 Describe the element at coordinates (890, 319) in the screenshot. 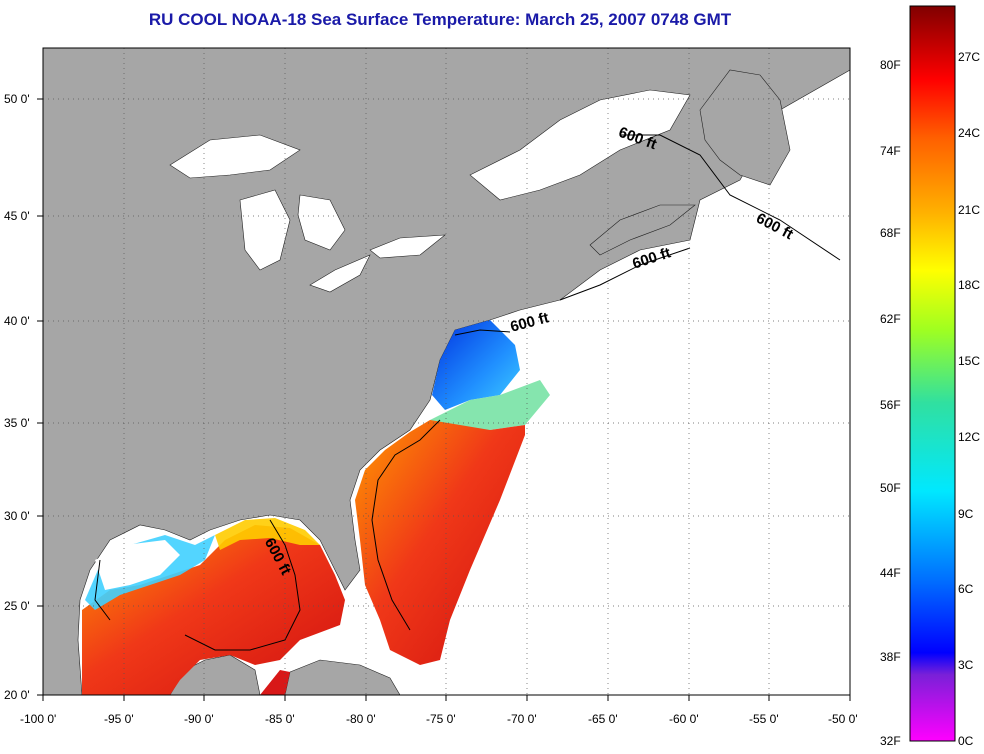

I see `colorbar-f-label: 62F` at that location.